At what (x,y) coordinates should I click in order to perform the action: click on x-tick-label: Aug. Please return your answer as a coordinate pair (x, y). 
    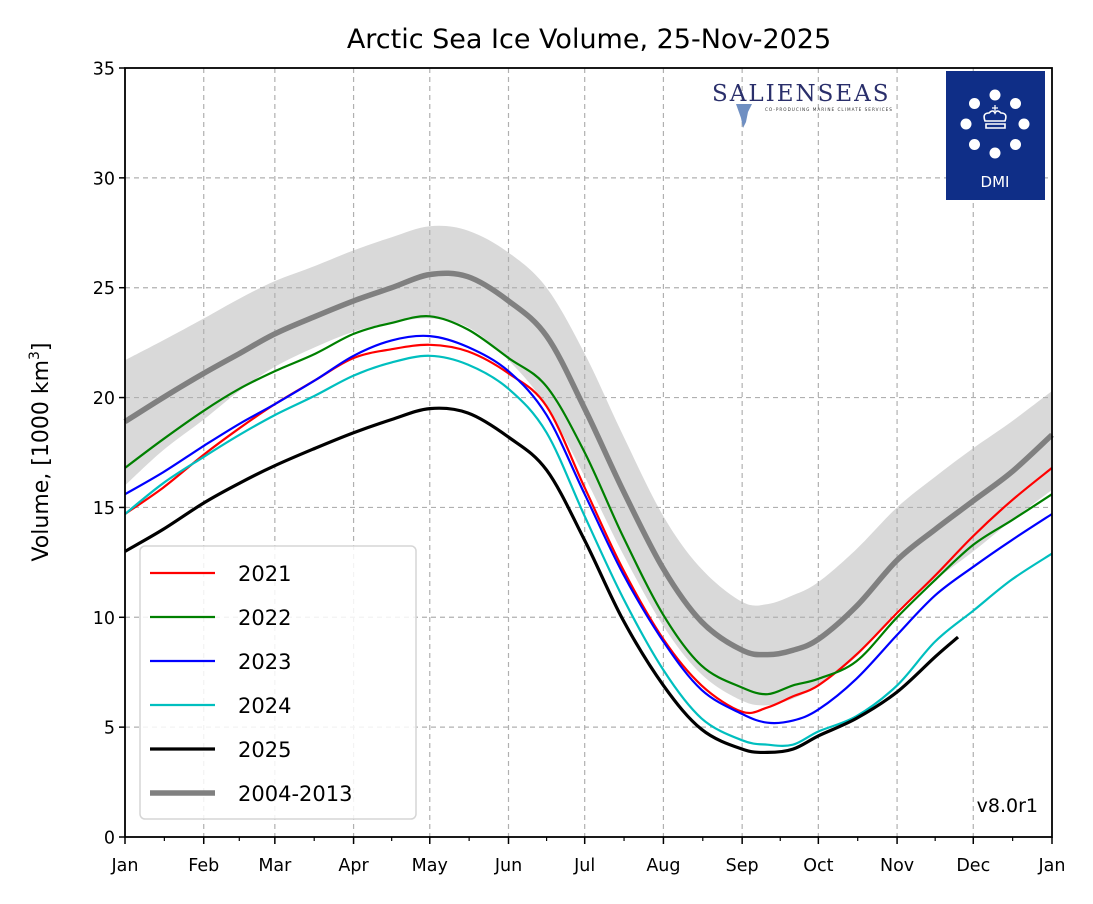
    Looking at the image, I should click on (663, 866).